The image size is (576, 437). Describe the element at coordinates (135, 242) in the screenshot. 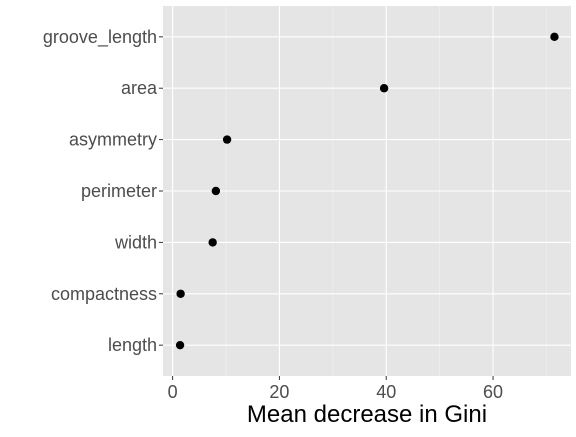

I see `y-tick-label-width: width` at that location.